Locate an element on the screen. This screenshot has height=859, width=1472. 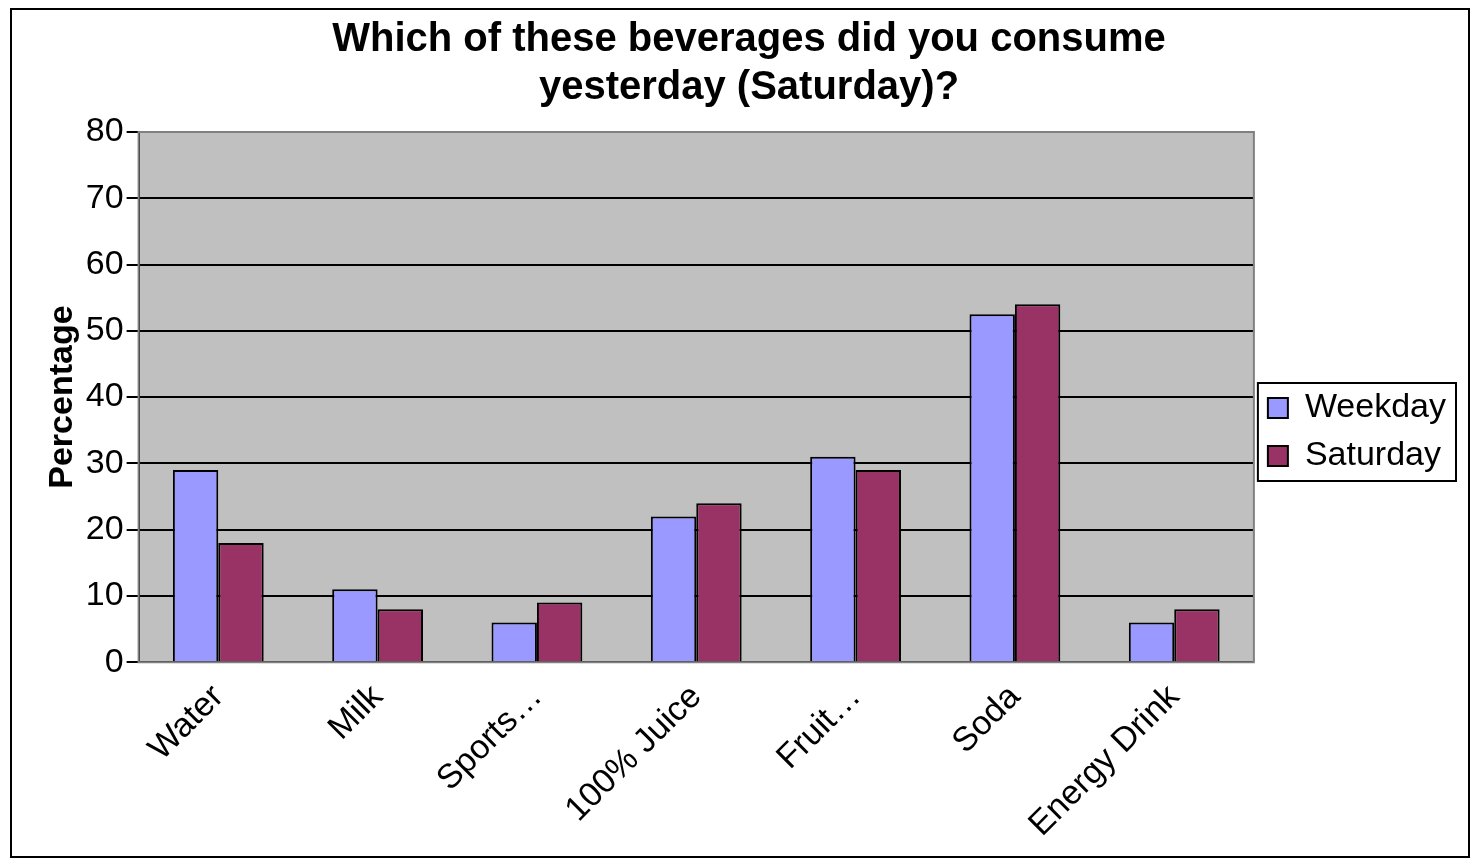
y-axis-title: Percentage is located at coordinates (59, 397).